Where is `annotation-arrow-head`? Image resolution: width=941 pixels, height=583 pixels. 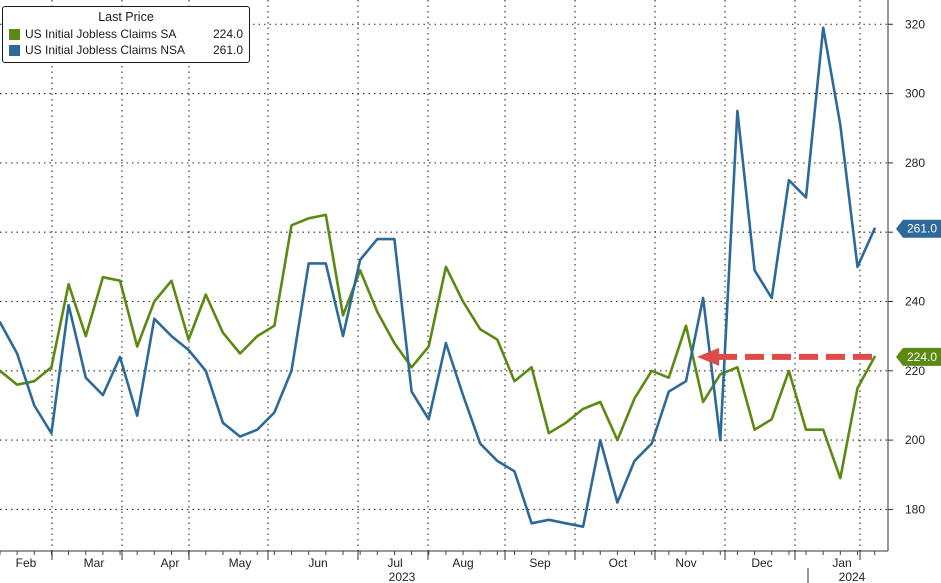
annotation-arrow-head is located at coordinates (708, 356).